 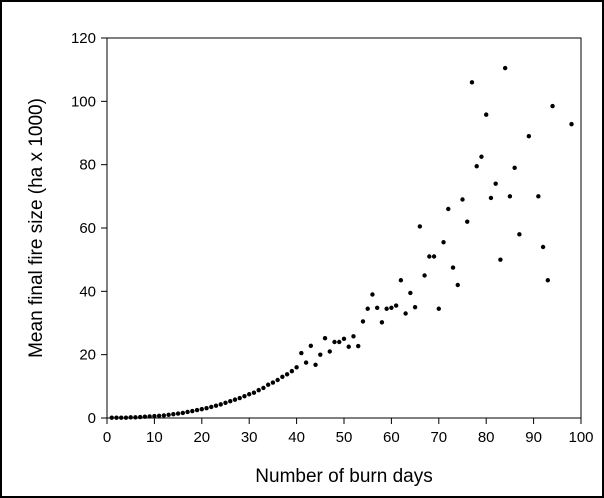 I want to click on x-tick-label: 100, so click(x=580, y=437).